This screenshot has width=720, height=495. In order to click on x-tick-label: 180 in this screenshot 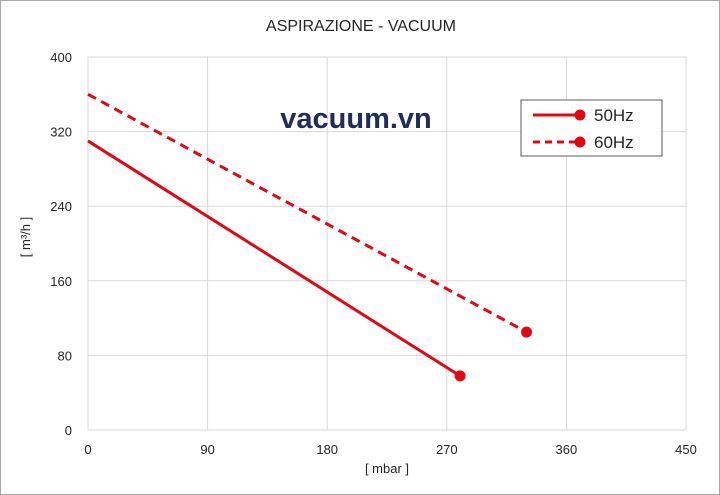, I will do `click(327, 449)`.